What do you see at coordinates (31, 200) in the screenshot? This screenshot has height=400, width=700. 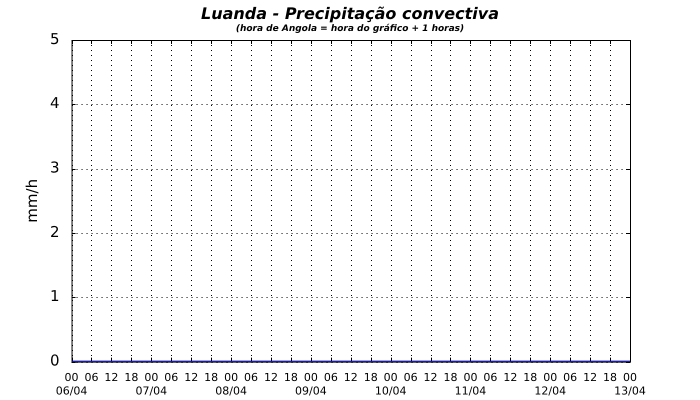 I see `y-axis-title: mm/h` at bounding box center [31, 200].